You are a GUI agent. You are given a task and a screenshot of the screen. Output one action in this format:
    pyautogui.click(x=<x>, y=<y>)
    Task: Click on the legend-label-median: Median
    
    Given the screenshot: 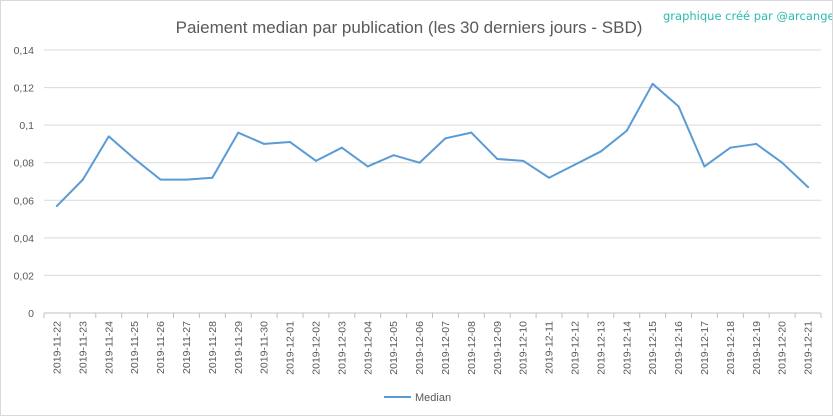 What is the action you would take?
    pyautogui.click(x=433, y=398)
    